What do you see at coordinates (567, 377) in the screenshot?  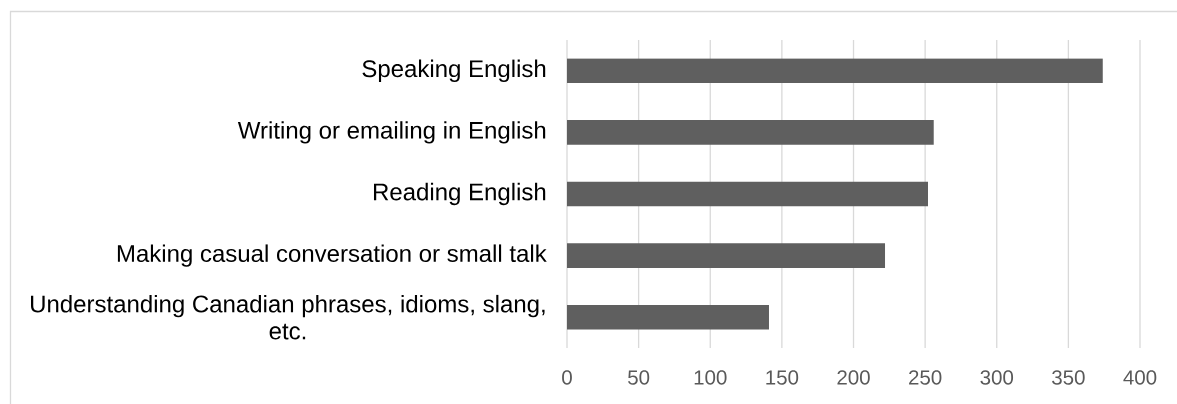 I see `x-tick-label: 0` at bounding box center [567, 377].